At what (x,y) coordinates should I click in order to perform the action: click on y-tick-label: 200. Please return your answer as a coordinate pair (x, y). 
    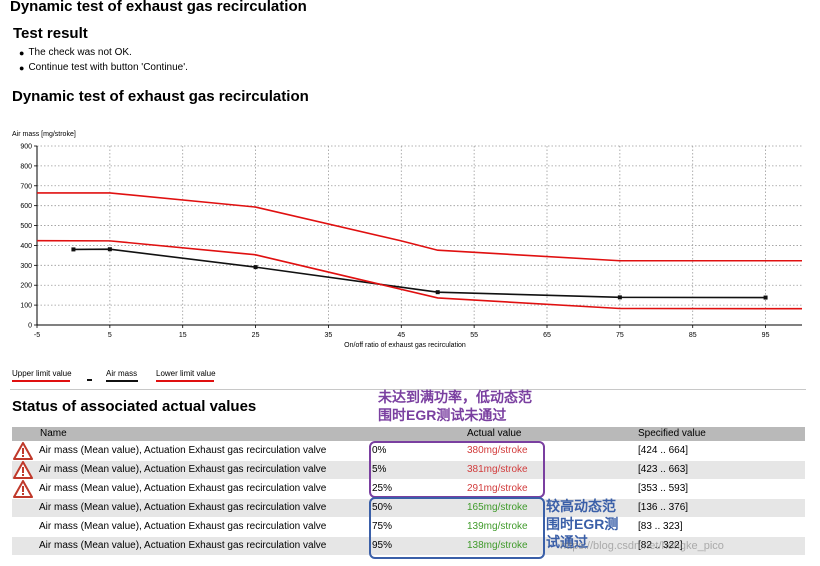
    Looking at the image, I should click on (26, 286).